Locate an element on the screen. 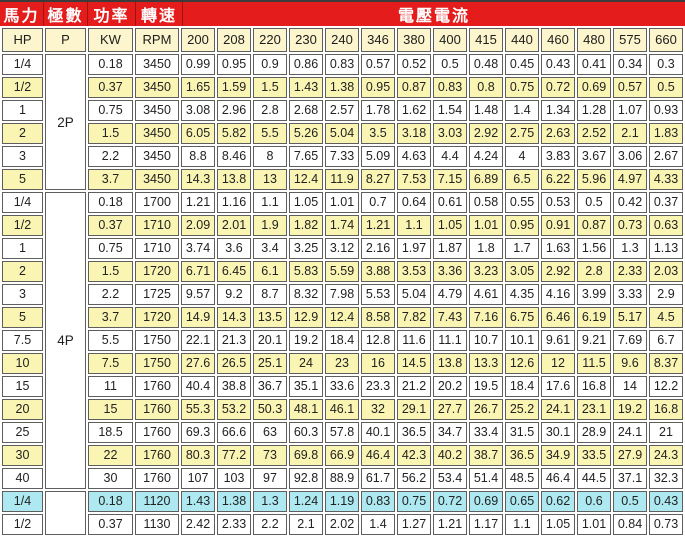  current-cell-208v: 21.3 is located at coordinates (234, 340).